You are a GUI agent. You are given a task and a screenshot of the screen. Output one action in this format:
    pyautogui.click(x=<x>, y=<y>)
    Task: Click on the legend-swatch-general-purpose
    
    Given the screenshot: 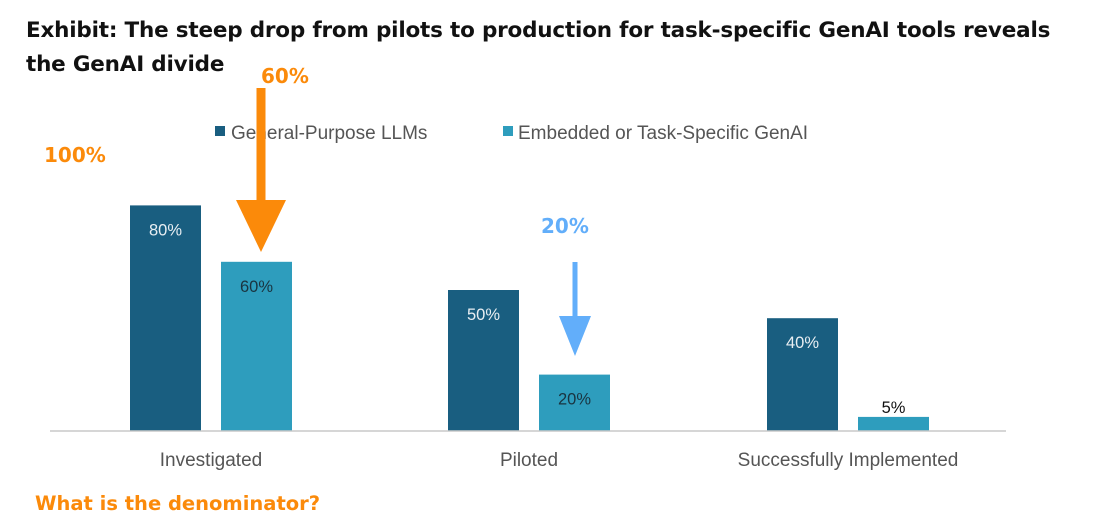 What is the action you would take?
    pyautogui.click(x=220, y=131)
    